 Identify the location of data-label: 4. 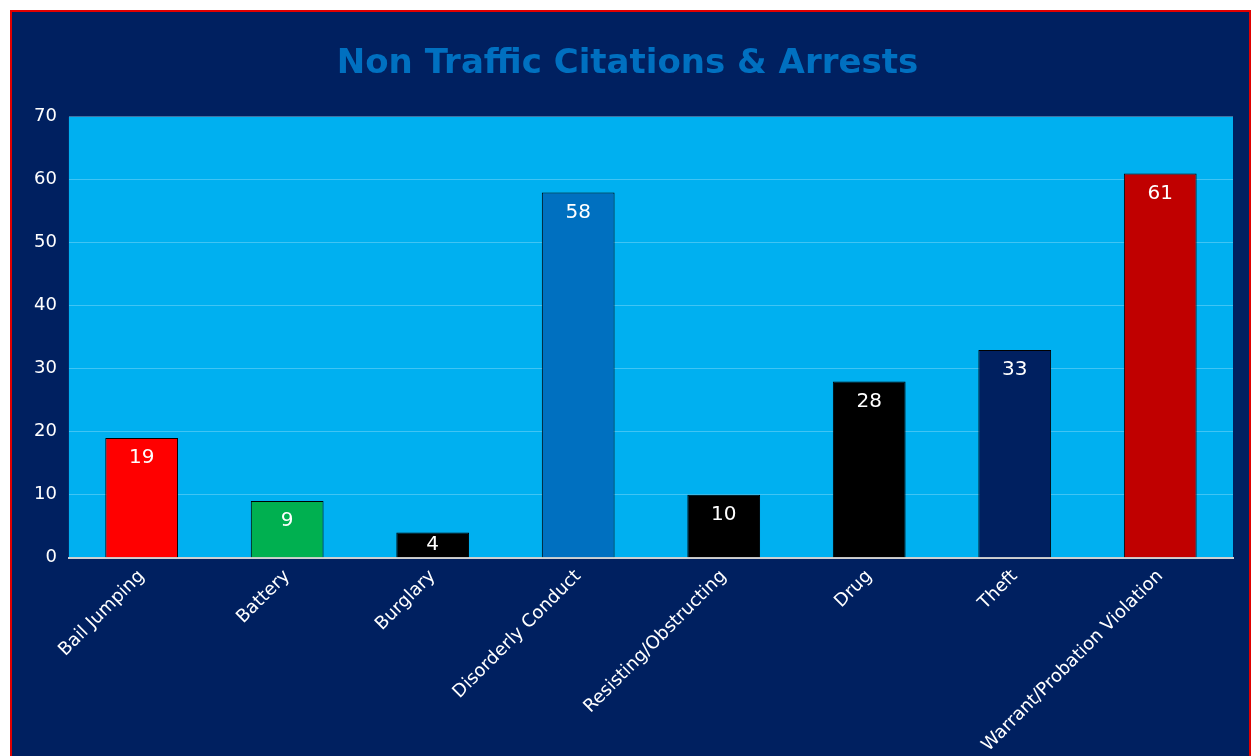
(433, 543).